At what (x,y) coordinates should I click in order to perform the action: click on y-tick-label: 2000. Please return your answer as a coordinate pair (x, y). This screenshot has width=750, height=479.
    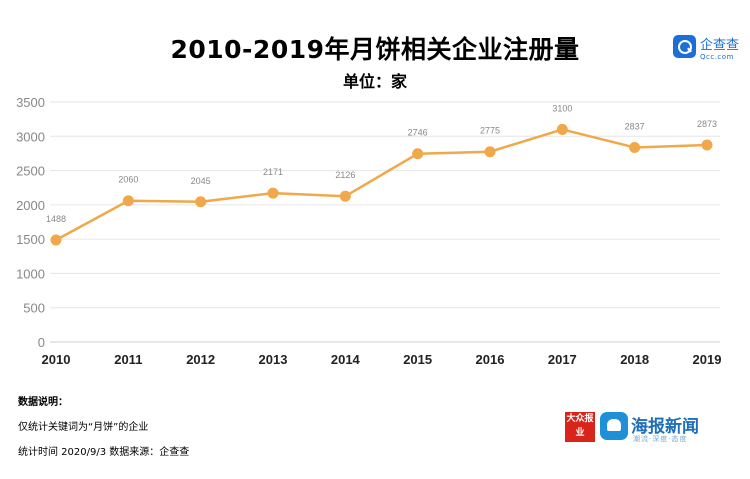
    Looking at the image, I should click on (30, 205).